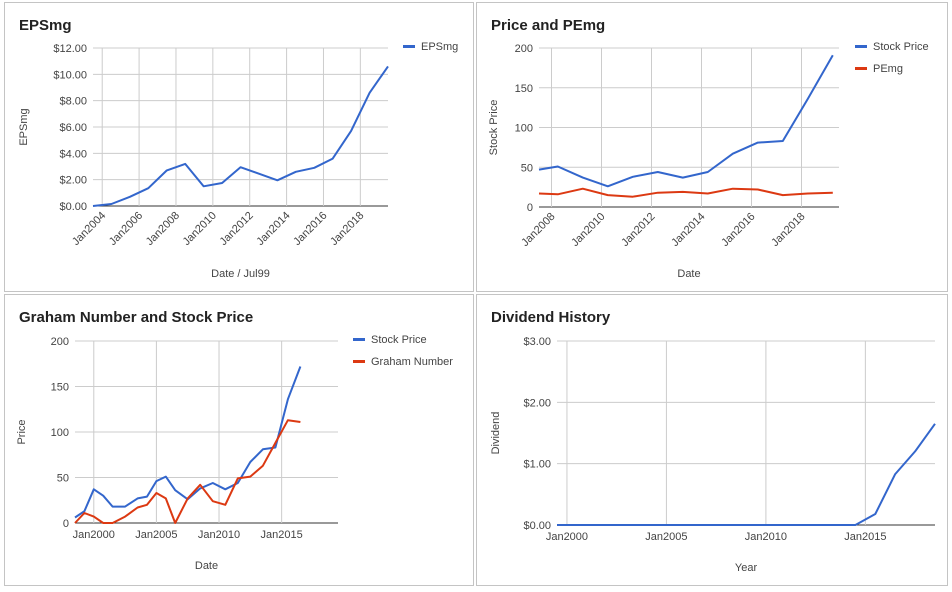  What do you see at coordinates (412, 362) in the screenshot?
I see `legend-label: Graham Number` at bounding box center [412, 362].